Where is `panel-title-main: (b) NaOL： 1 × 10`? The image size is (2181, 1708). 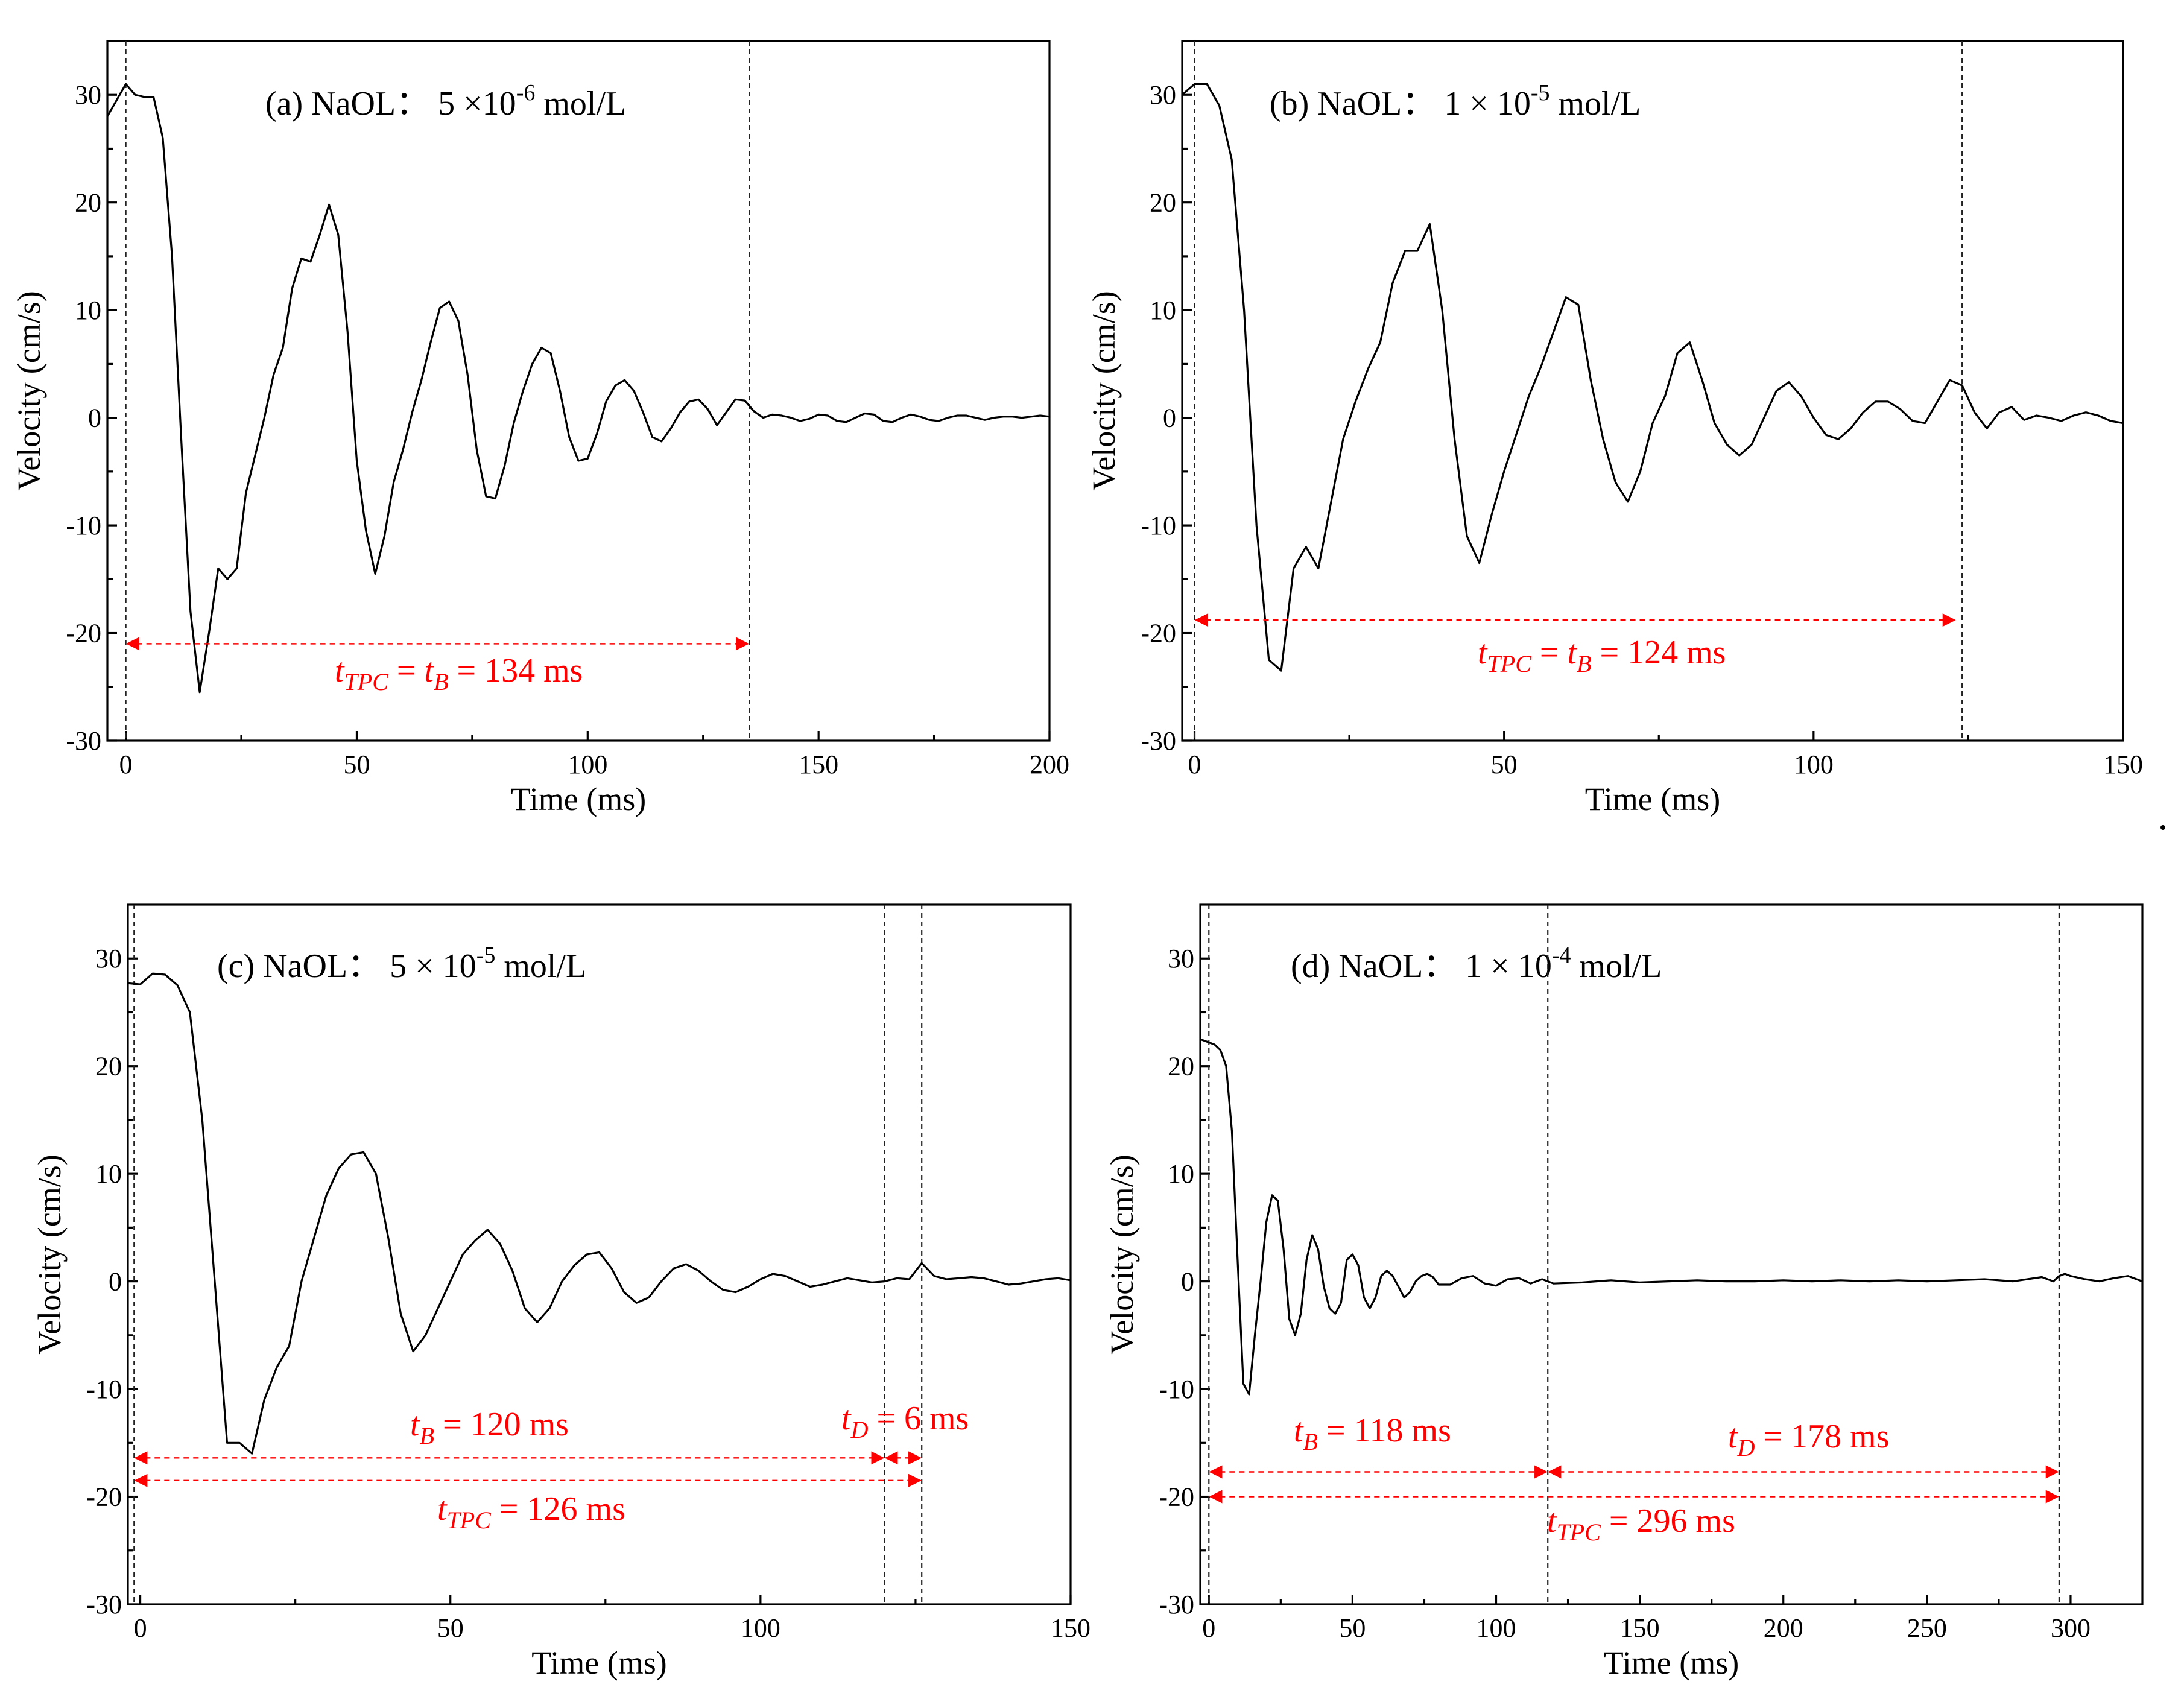 panel-title-main: (b) NaOL： 1 × 10 is located at coordinates (1400, 104).